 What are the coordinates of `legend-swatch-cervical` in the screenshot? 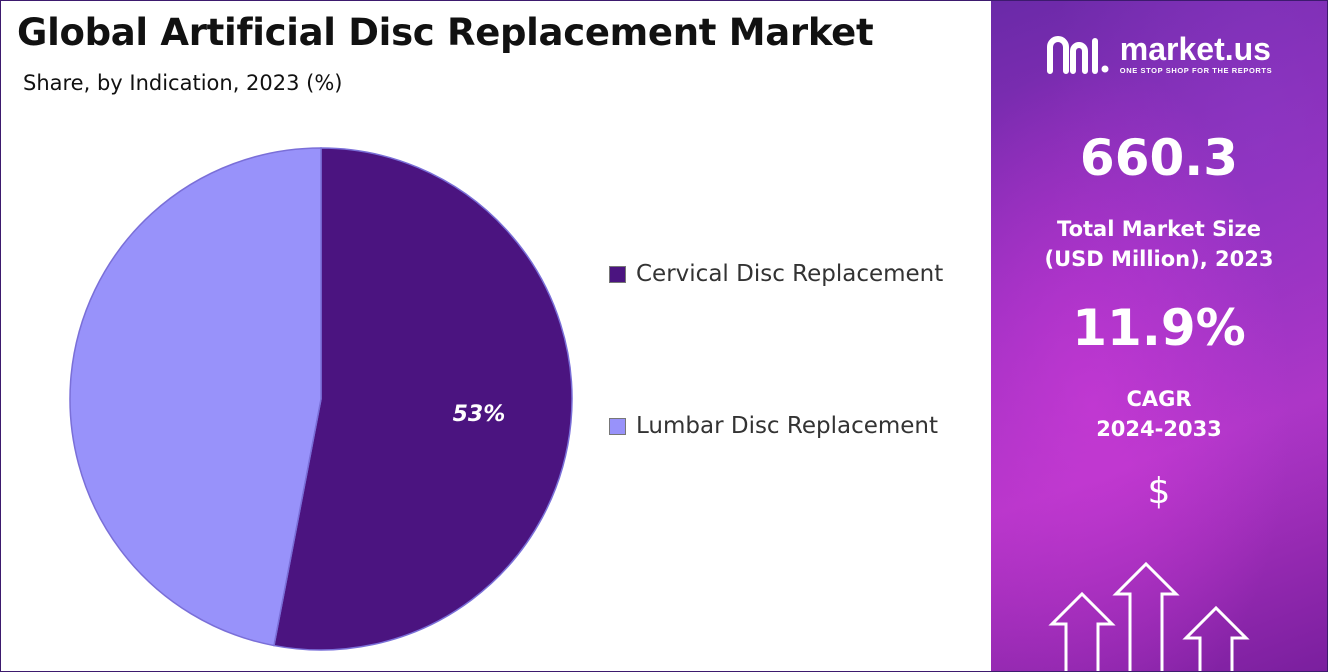 It's located at (617, 274).